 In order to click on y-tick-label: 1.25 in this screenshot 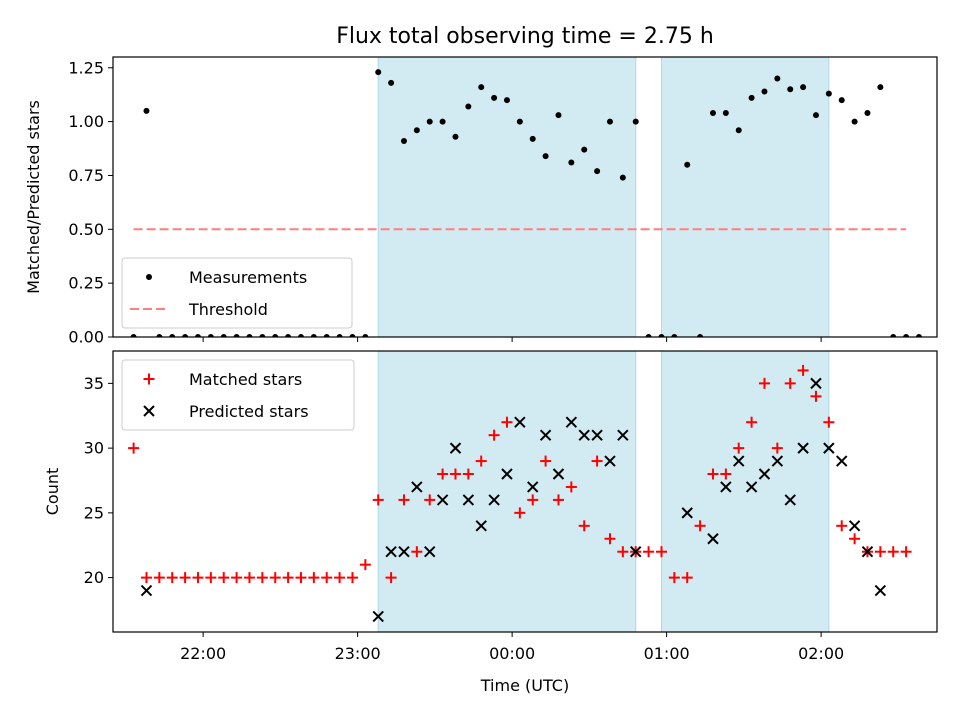, I will do `click(86, 67)`.